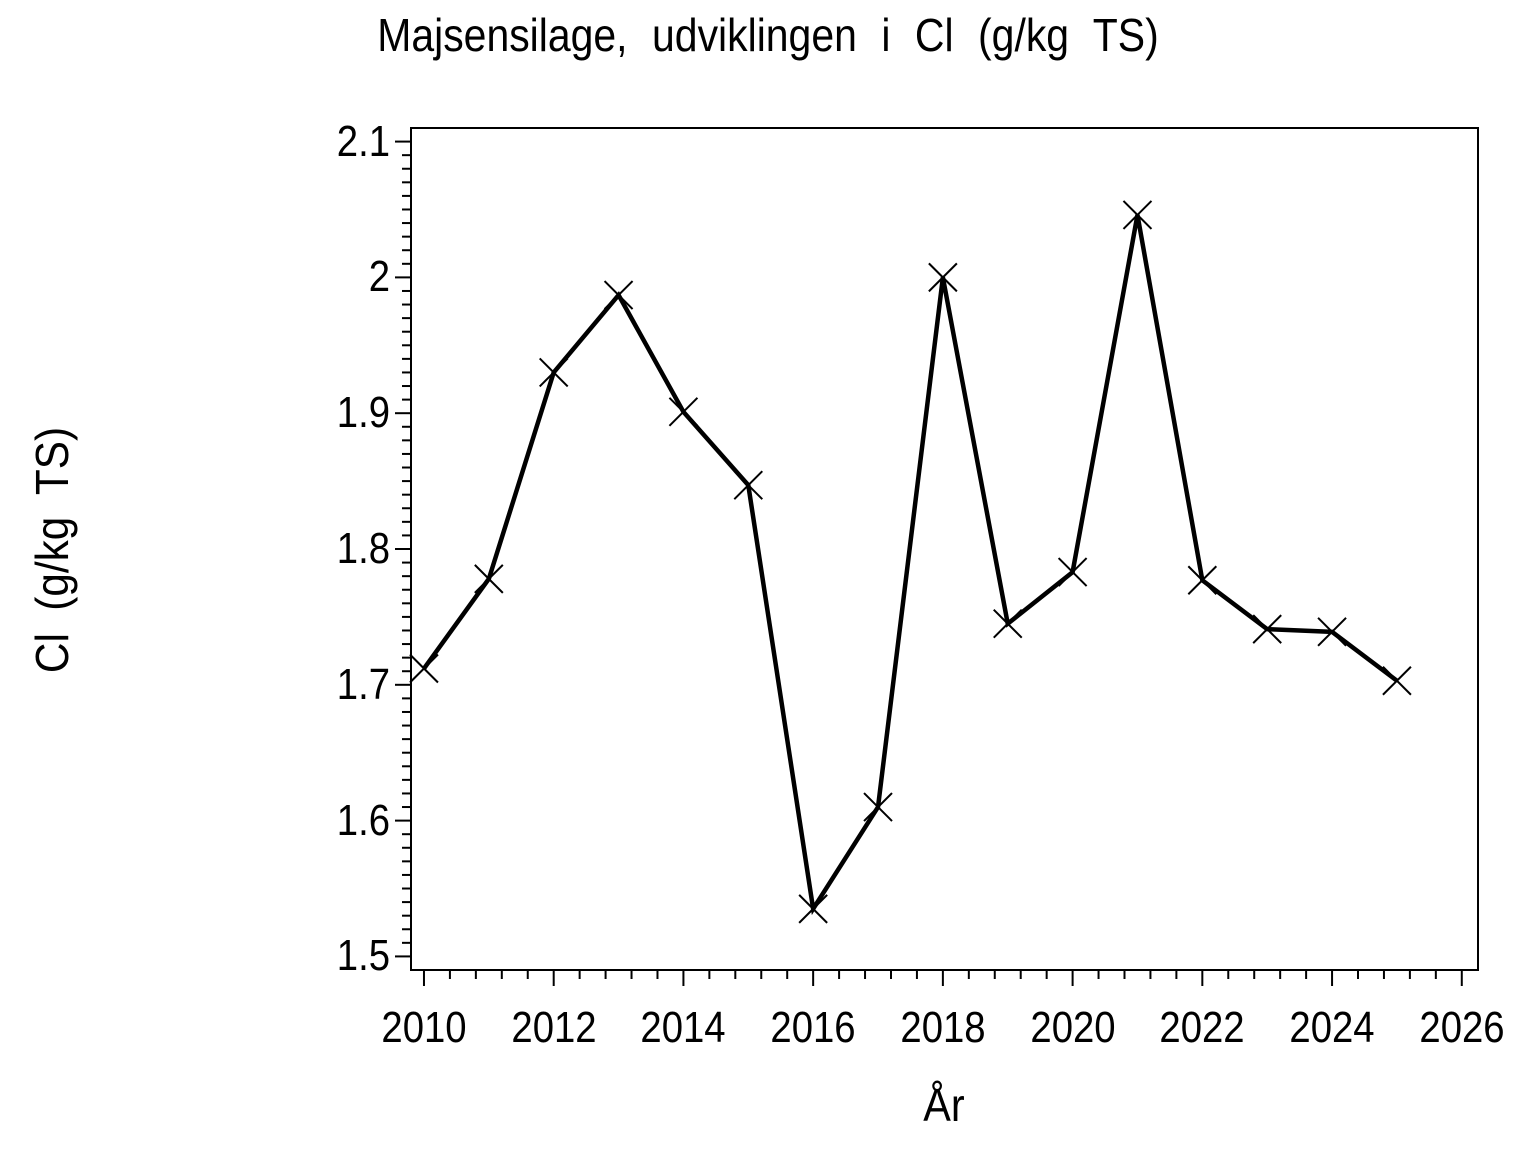  Describe the element at coordinates (1332, 1027) in the screenshot. I see `x-tick-label: 2024` at that location.